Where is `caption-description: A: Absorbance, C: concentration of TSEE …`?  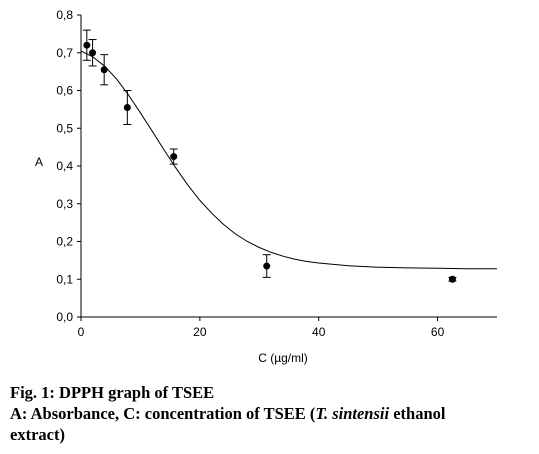 caption-description: A: Absorbance, C: concentration of TSEE … is located at coordinates (272, 413).